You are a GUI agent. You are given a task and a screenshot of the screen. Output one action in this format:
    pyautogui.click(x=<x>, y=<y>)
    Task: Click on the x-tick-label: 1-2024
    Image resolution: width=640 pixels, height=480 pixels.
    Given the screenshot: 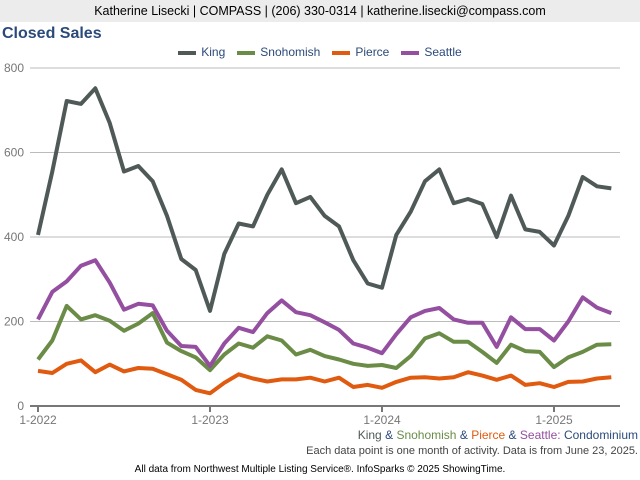 What is the action you would take?
    pyautogui.click(x=382, y=420)
    